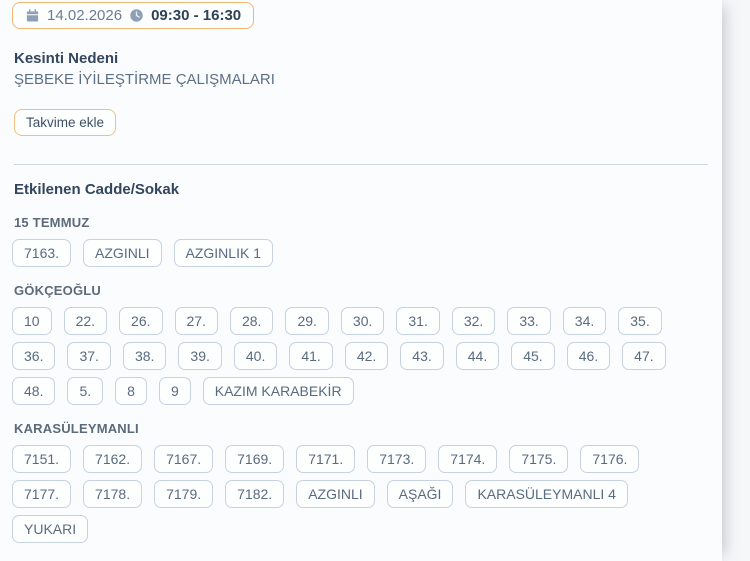  What do you see at coordinates (42, 494) in the screenshot?
I see `street-chip: 7177.` at bounding box center [42, 494].